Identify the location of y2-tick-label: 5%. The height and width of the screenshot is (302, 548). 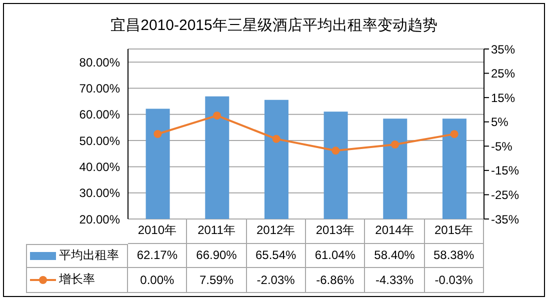
(500, 122).